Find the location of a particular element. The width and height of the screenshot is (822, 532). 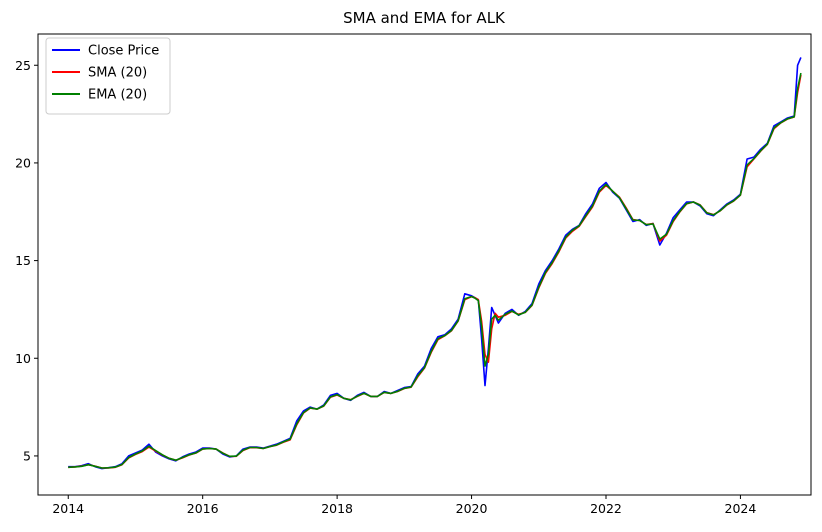

x-tick-label: 2014 is located at coordinates (68, 508).